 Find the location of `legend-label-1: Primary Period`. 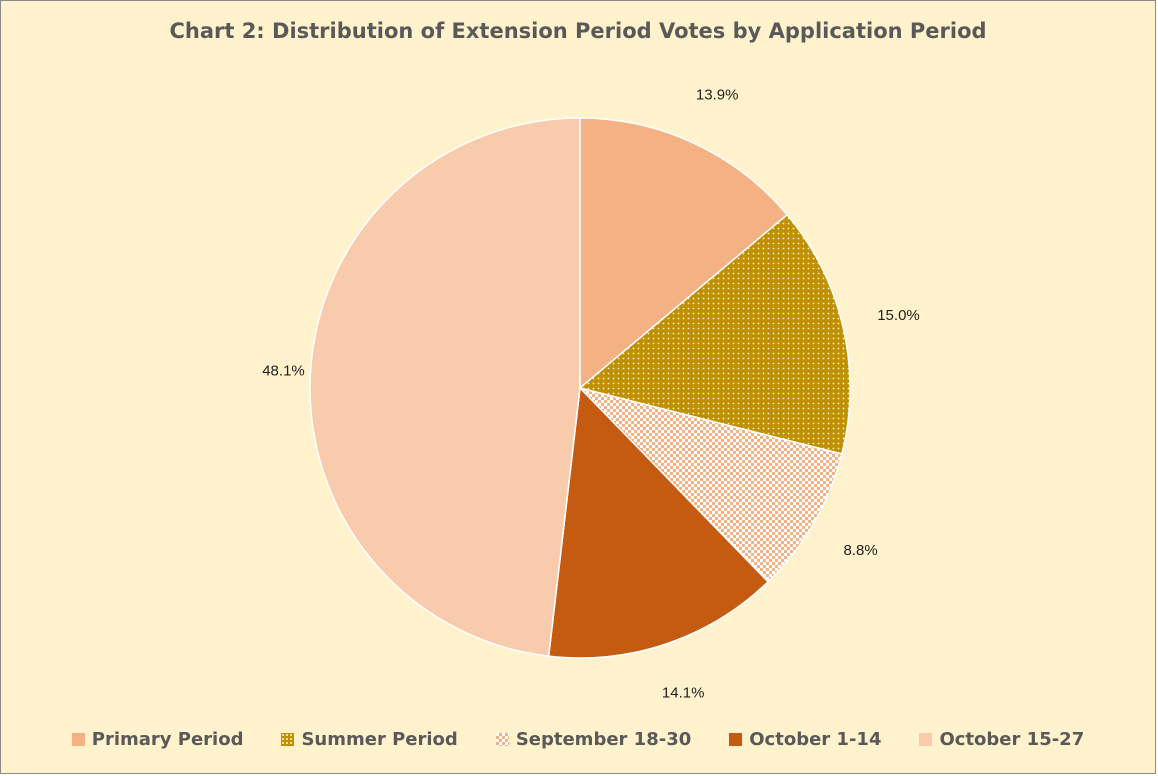

legend-label-1: Primary Period is located at coordinates (167, 739).